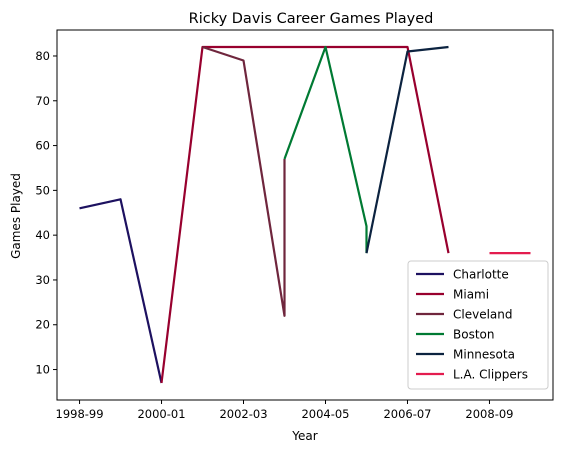 This screenshot has width=566, height=453. I want to click on legend-label: Minnesota, so click(484, 355).